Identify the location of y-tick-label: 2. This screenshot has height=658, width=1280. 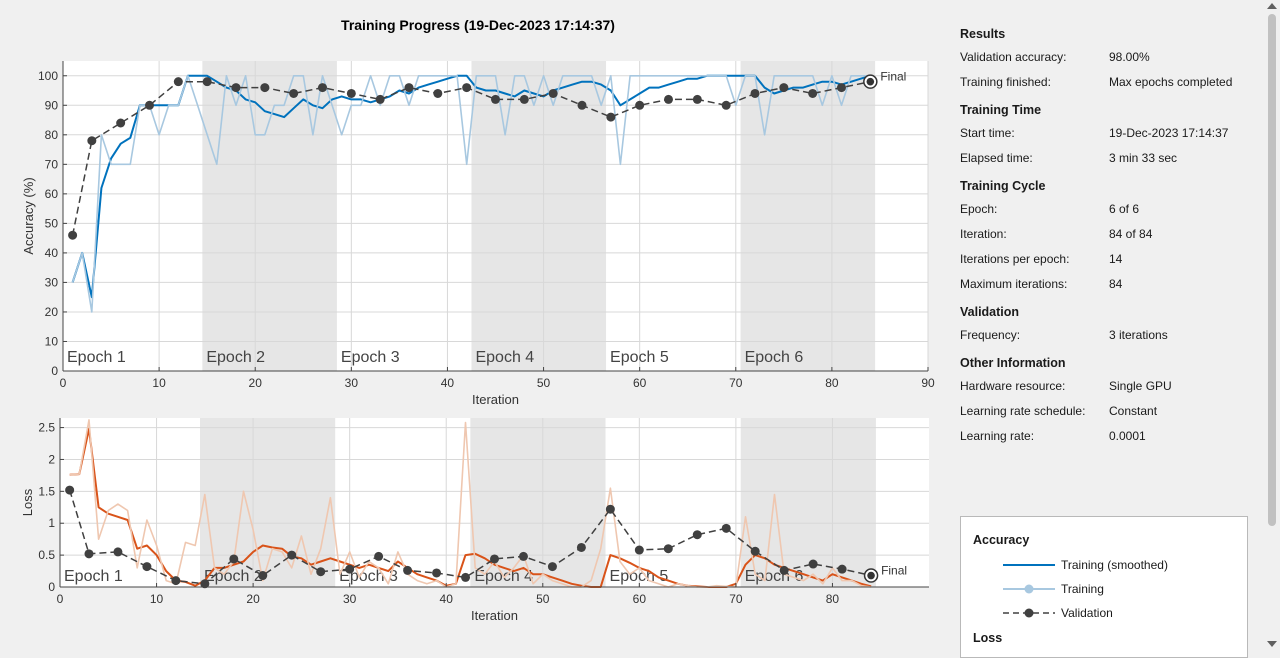
(51, 459).